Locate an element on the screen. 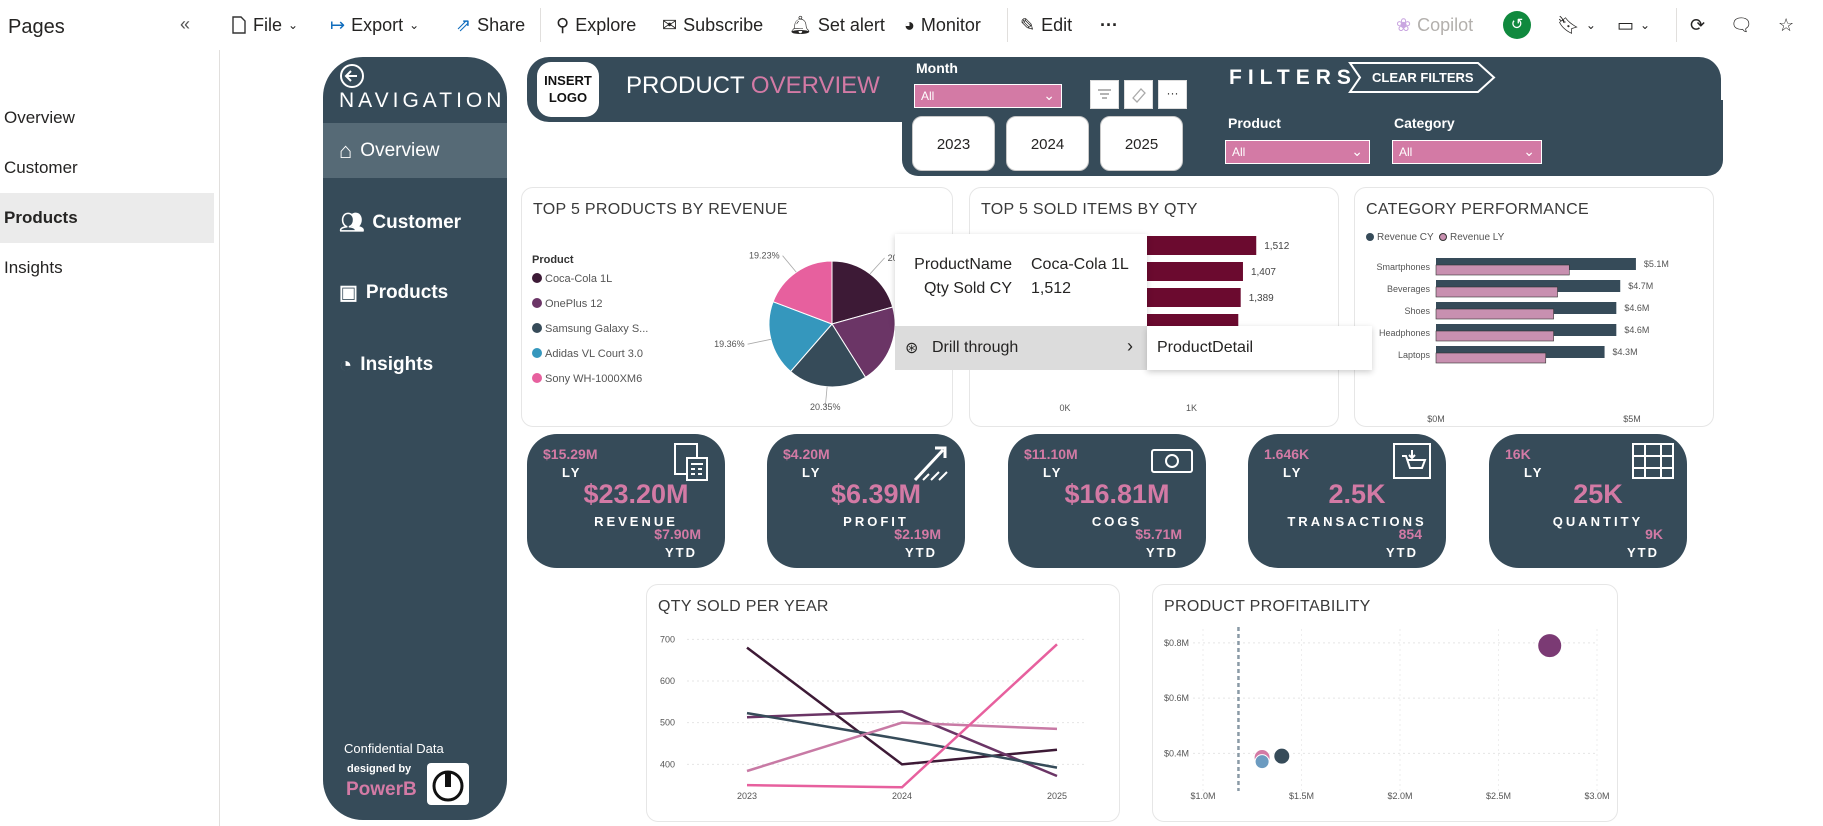 The image size is (1823, 826). category-dropdown: All ⌄ is located at coordinates (1467, 152).